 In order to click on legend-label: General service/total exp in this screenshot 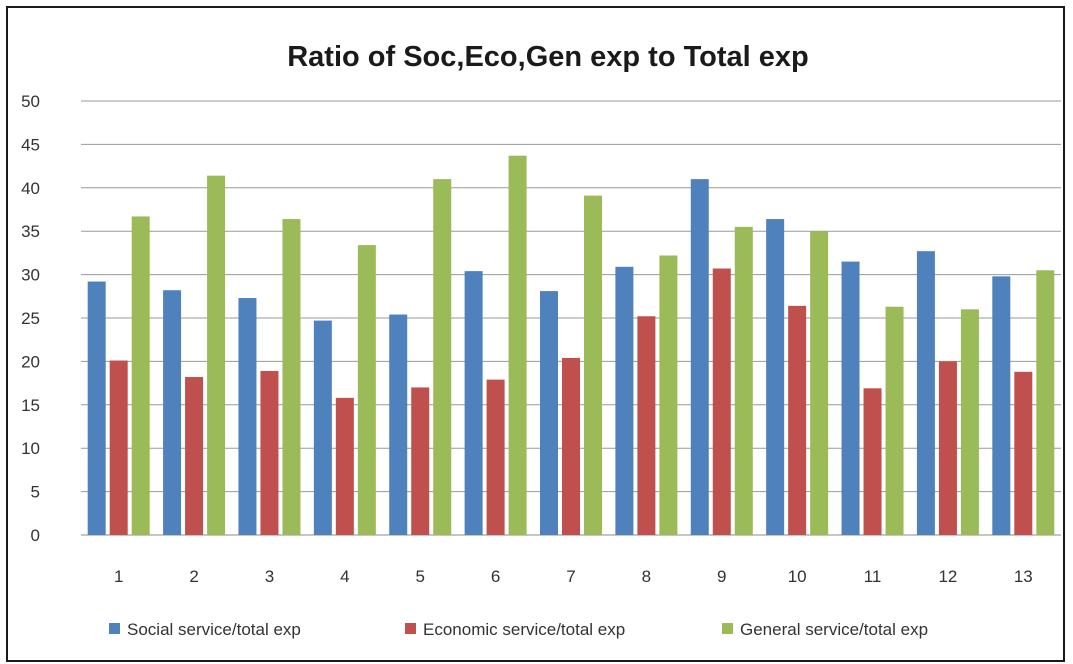, I will do `click(834, 629)`.